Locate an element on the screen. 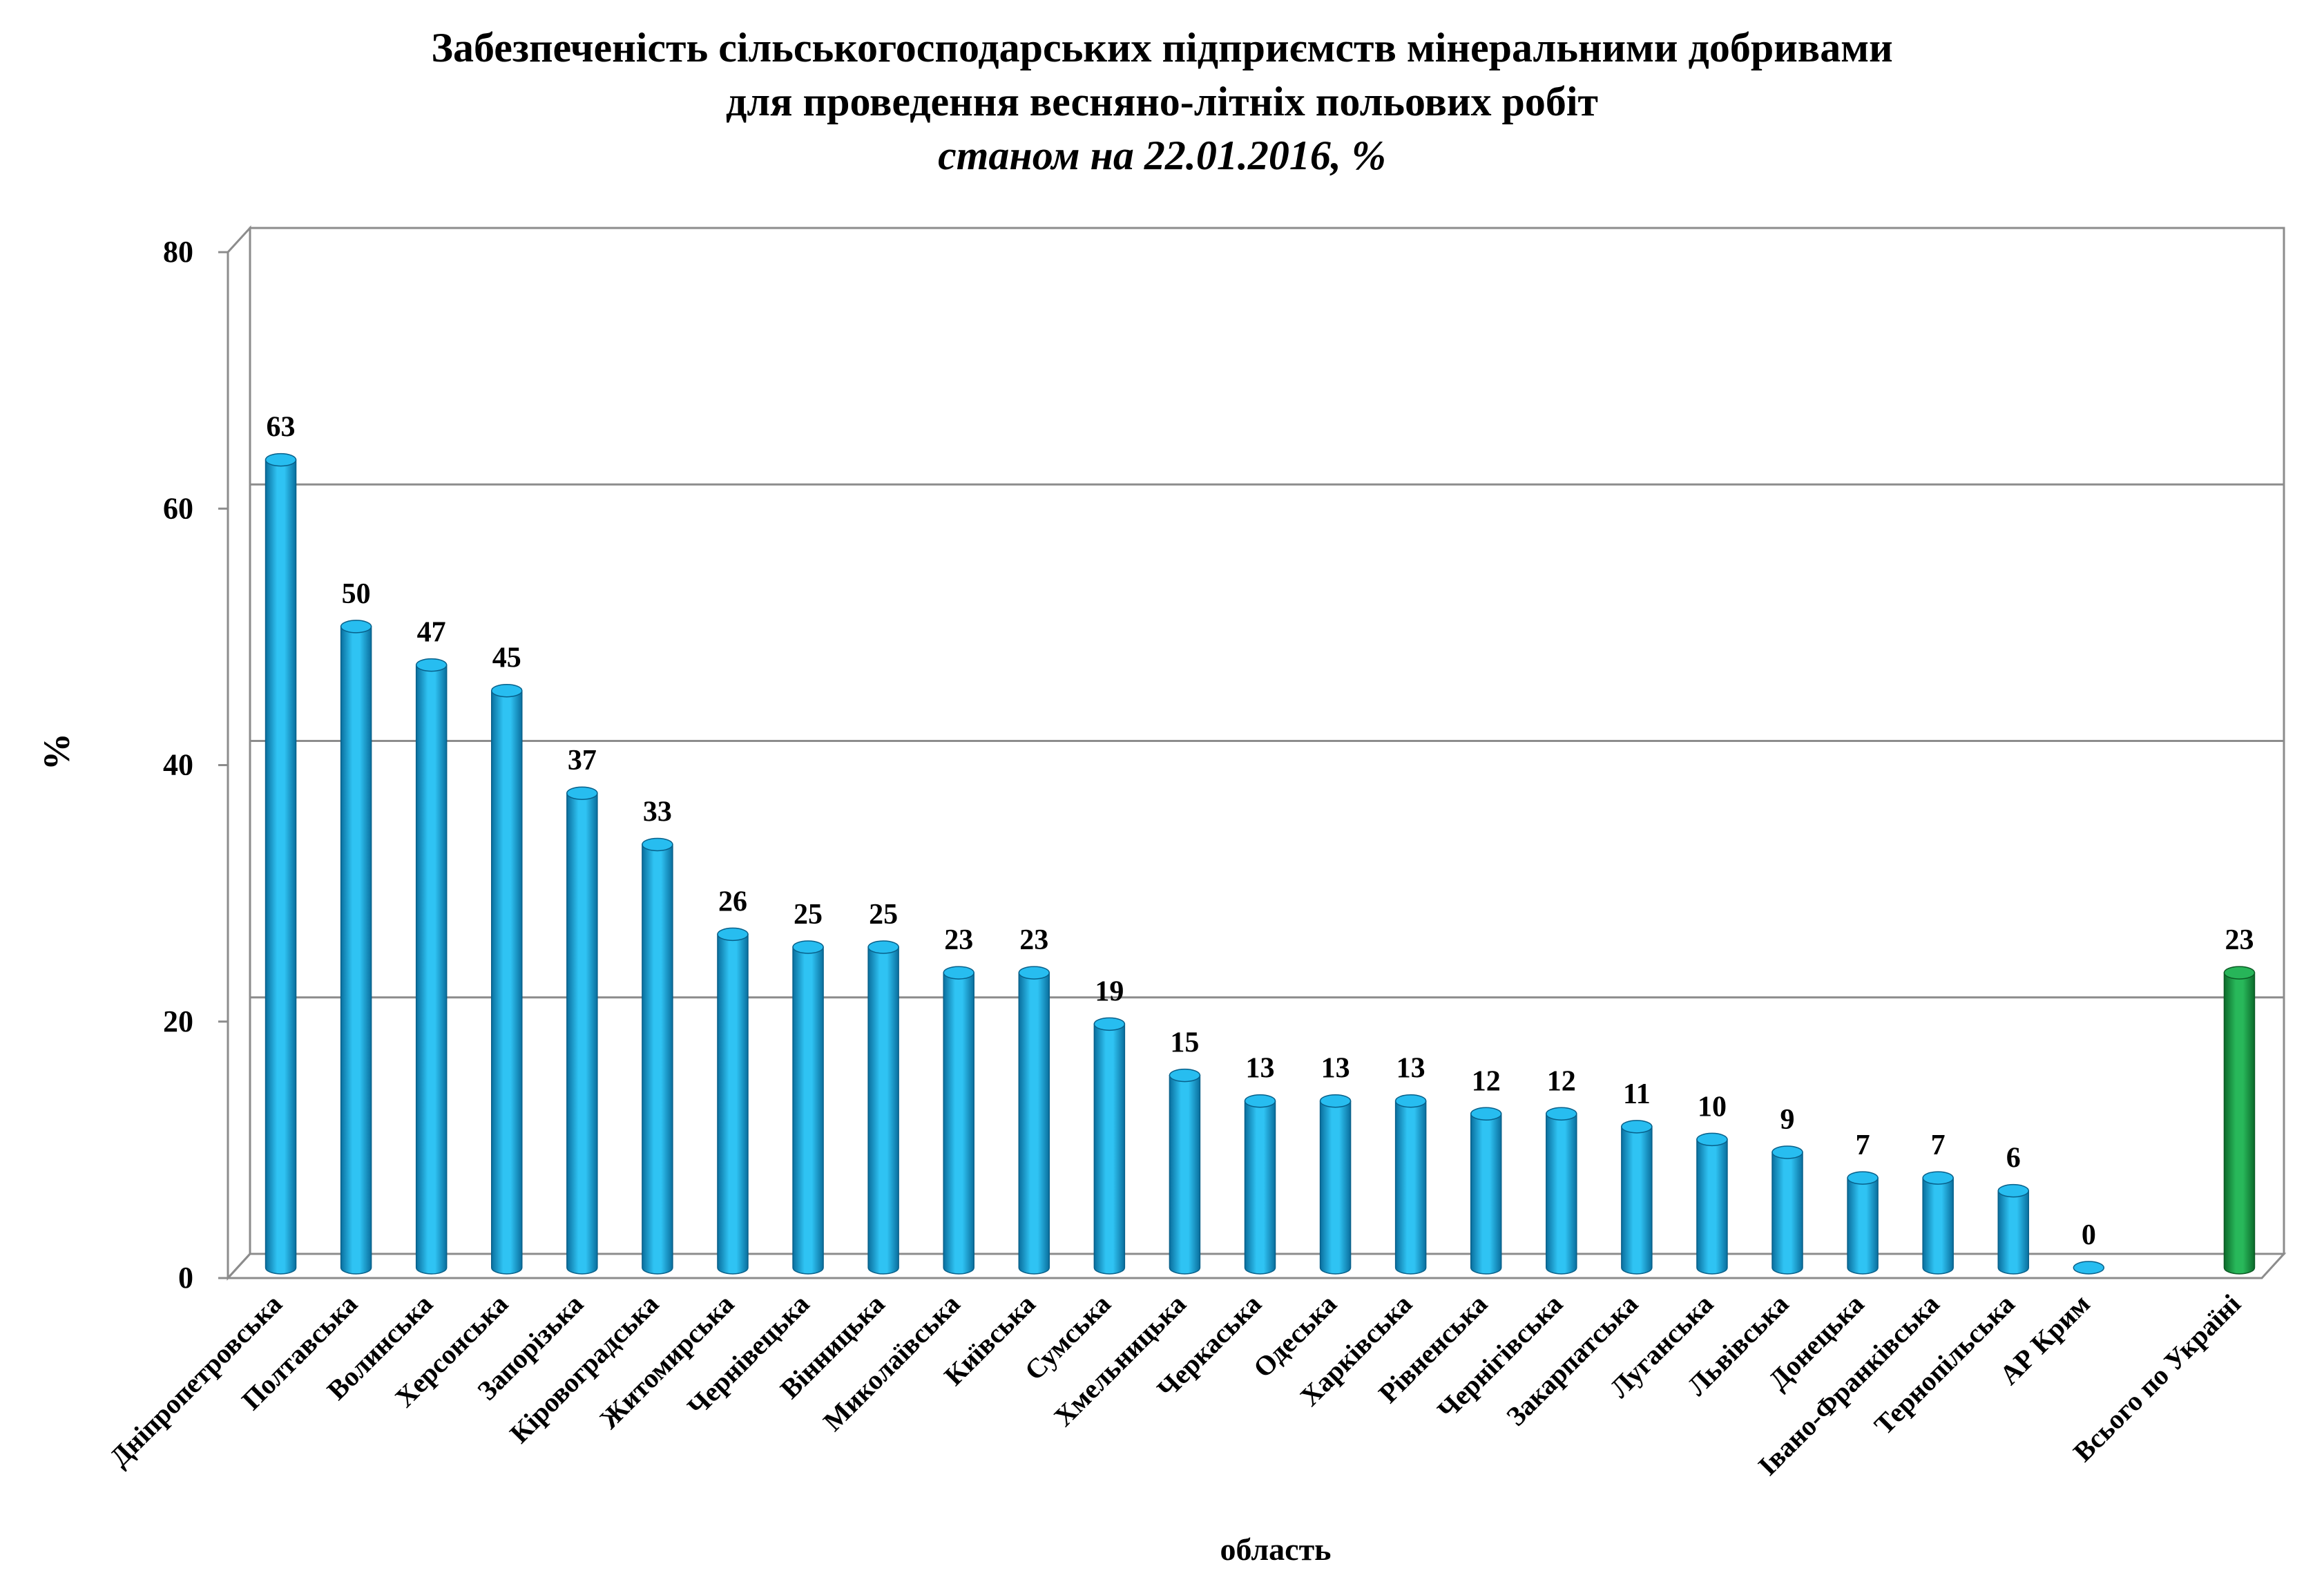  side-wall is located at coordinates (239, 753).